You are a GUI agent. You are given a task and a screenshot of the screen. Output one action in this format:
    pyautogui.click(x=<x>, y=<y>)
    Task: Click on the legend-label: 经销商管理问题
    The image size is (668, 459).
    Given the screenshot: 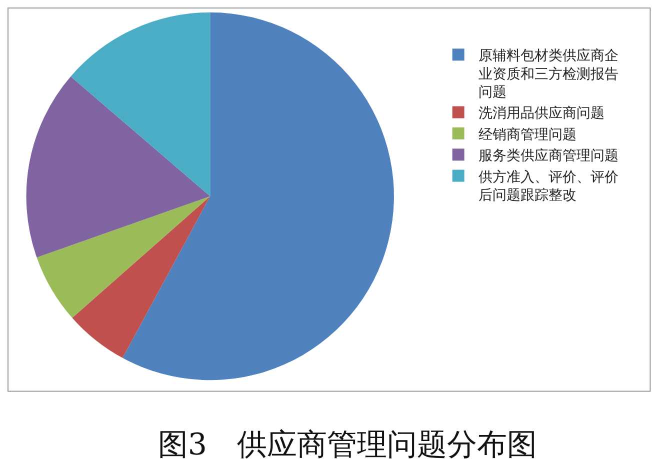 What is the action you would take?
    pyautogui.click(x=527, y=134)
    